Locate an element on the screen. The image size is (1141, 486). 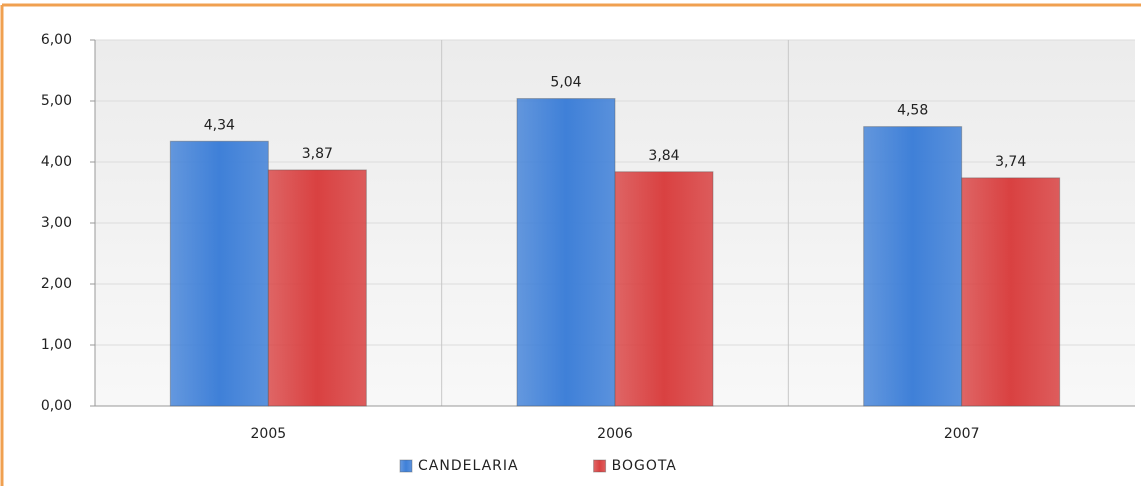
x-tick-label: 2006 is located at coordinates (615, 434).